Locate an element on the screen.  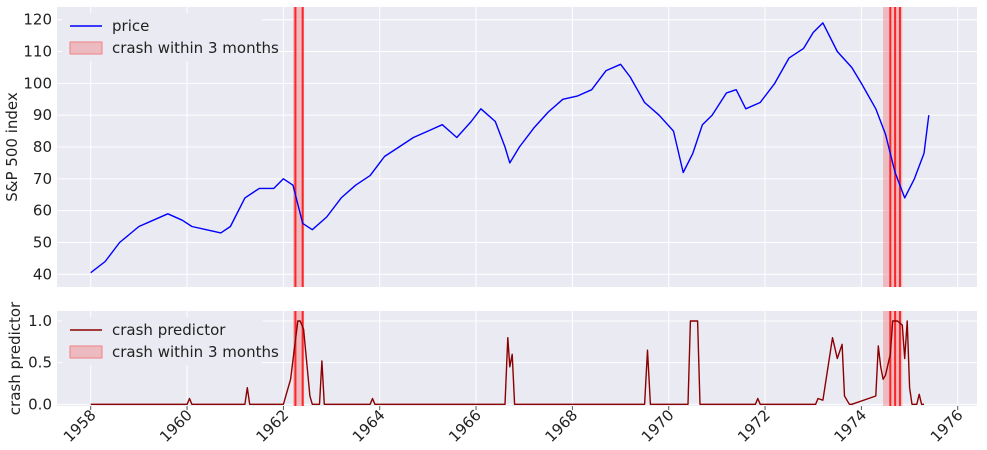
legend: crash predictor crash within 3 months is located at coordinates (170, 341).